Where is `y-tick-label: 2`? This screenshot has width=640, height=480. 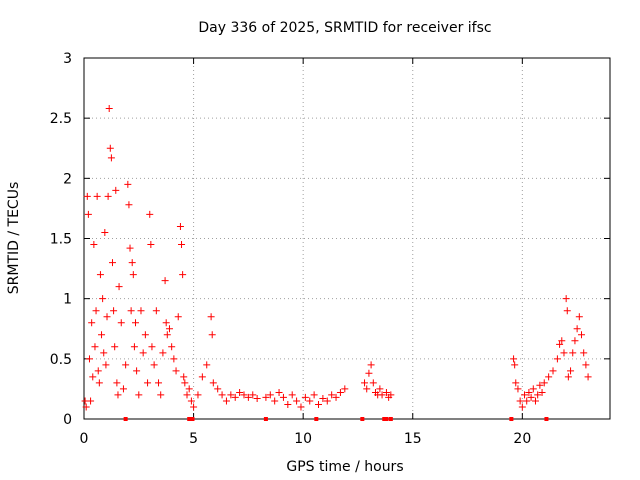 y-tick-label: 2 is located at coordinates (67, 179).